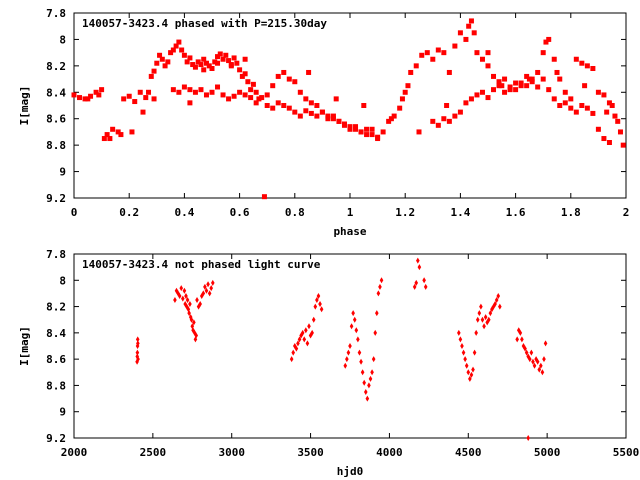  I want to click on x-tick-label: 2000, so click(74, 452).